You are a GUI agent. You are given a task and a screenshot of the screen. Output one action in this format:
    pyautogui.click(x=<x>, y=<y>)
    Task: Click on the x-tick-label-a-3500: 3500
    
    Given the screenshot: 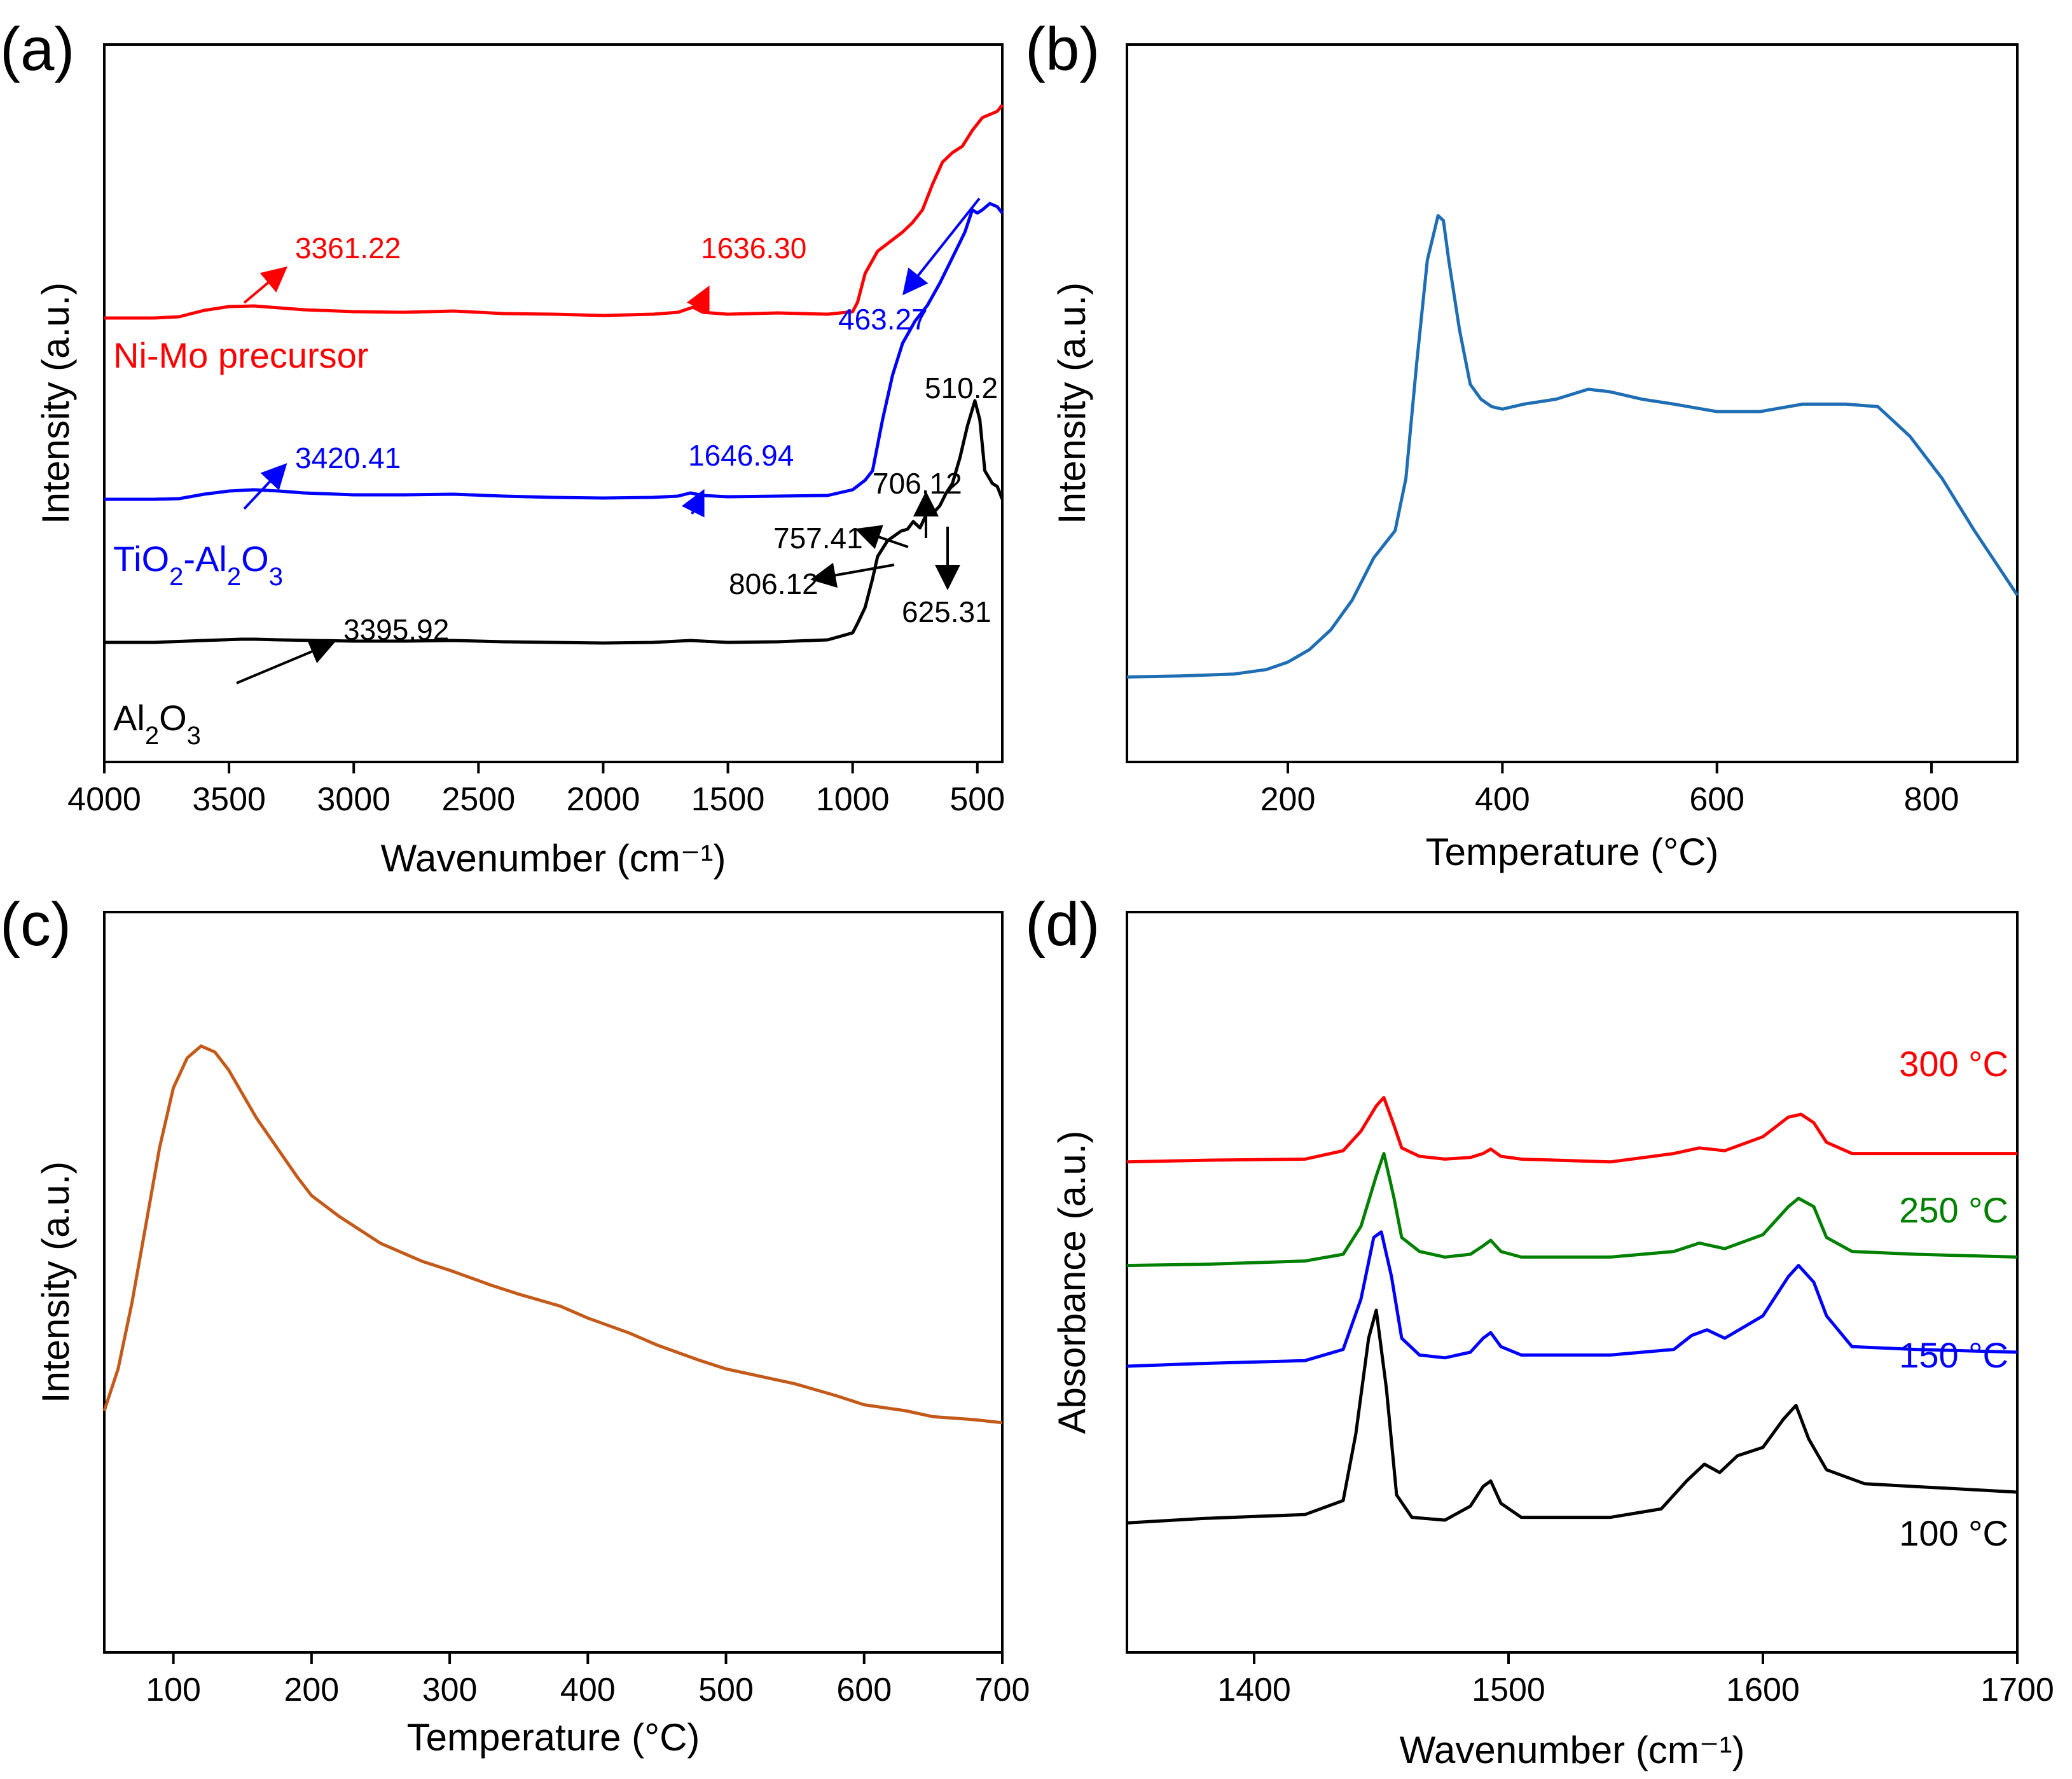 What is the action you would take?
    pyautogui.click(x=229, y=799)
    